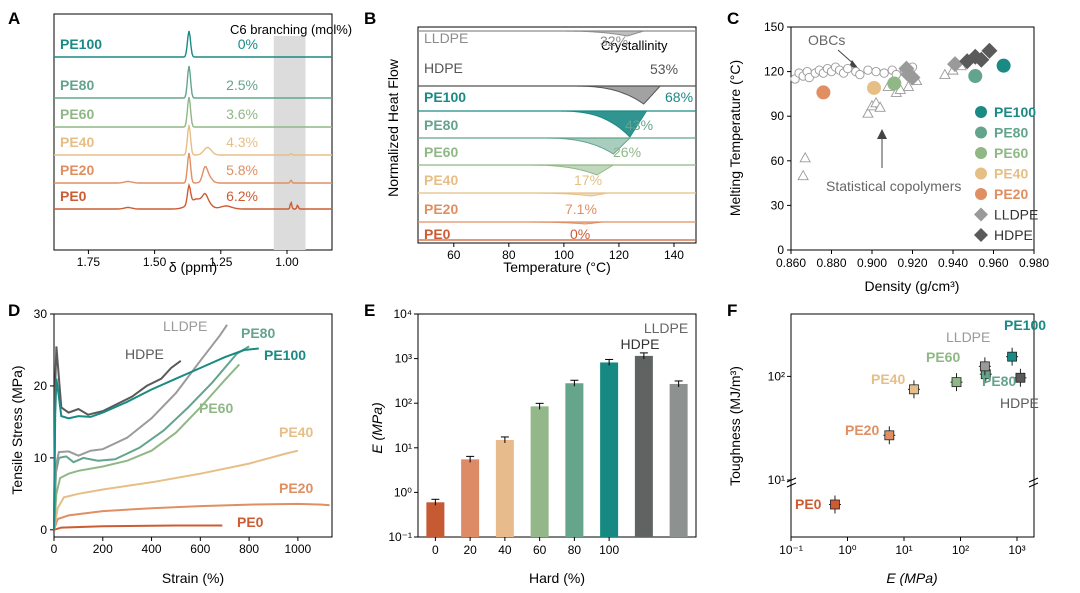  What do you see at coordinates (540, 550) in the screenshot?
I see `panel-e-xtick-label: 60` at bounding box center [540, 550].